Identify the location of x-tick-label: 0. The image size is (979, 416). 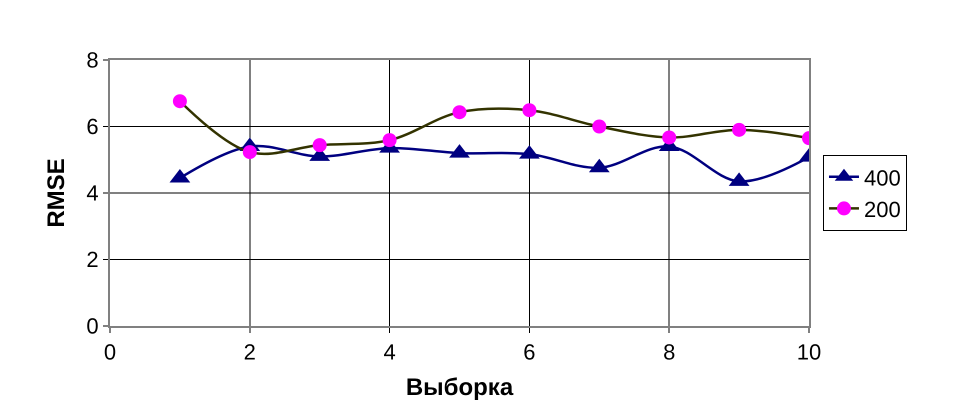
(110, 351).